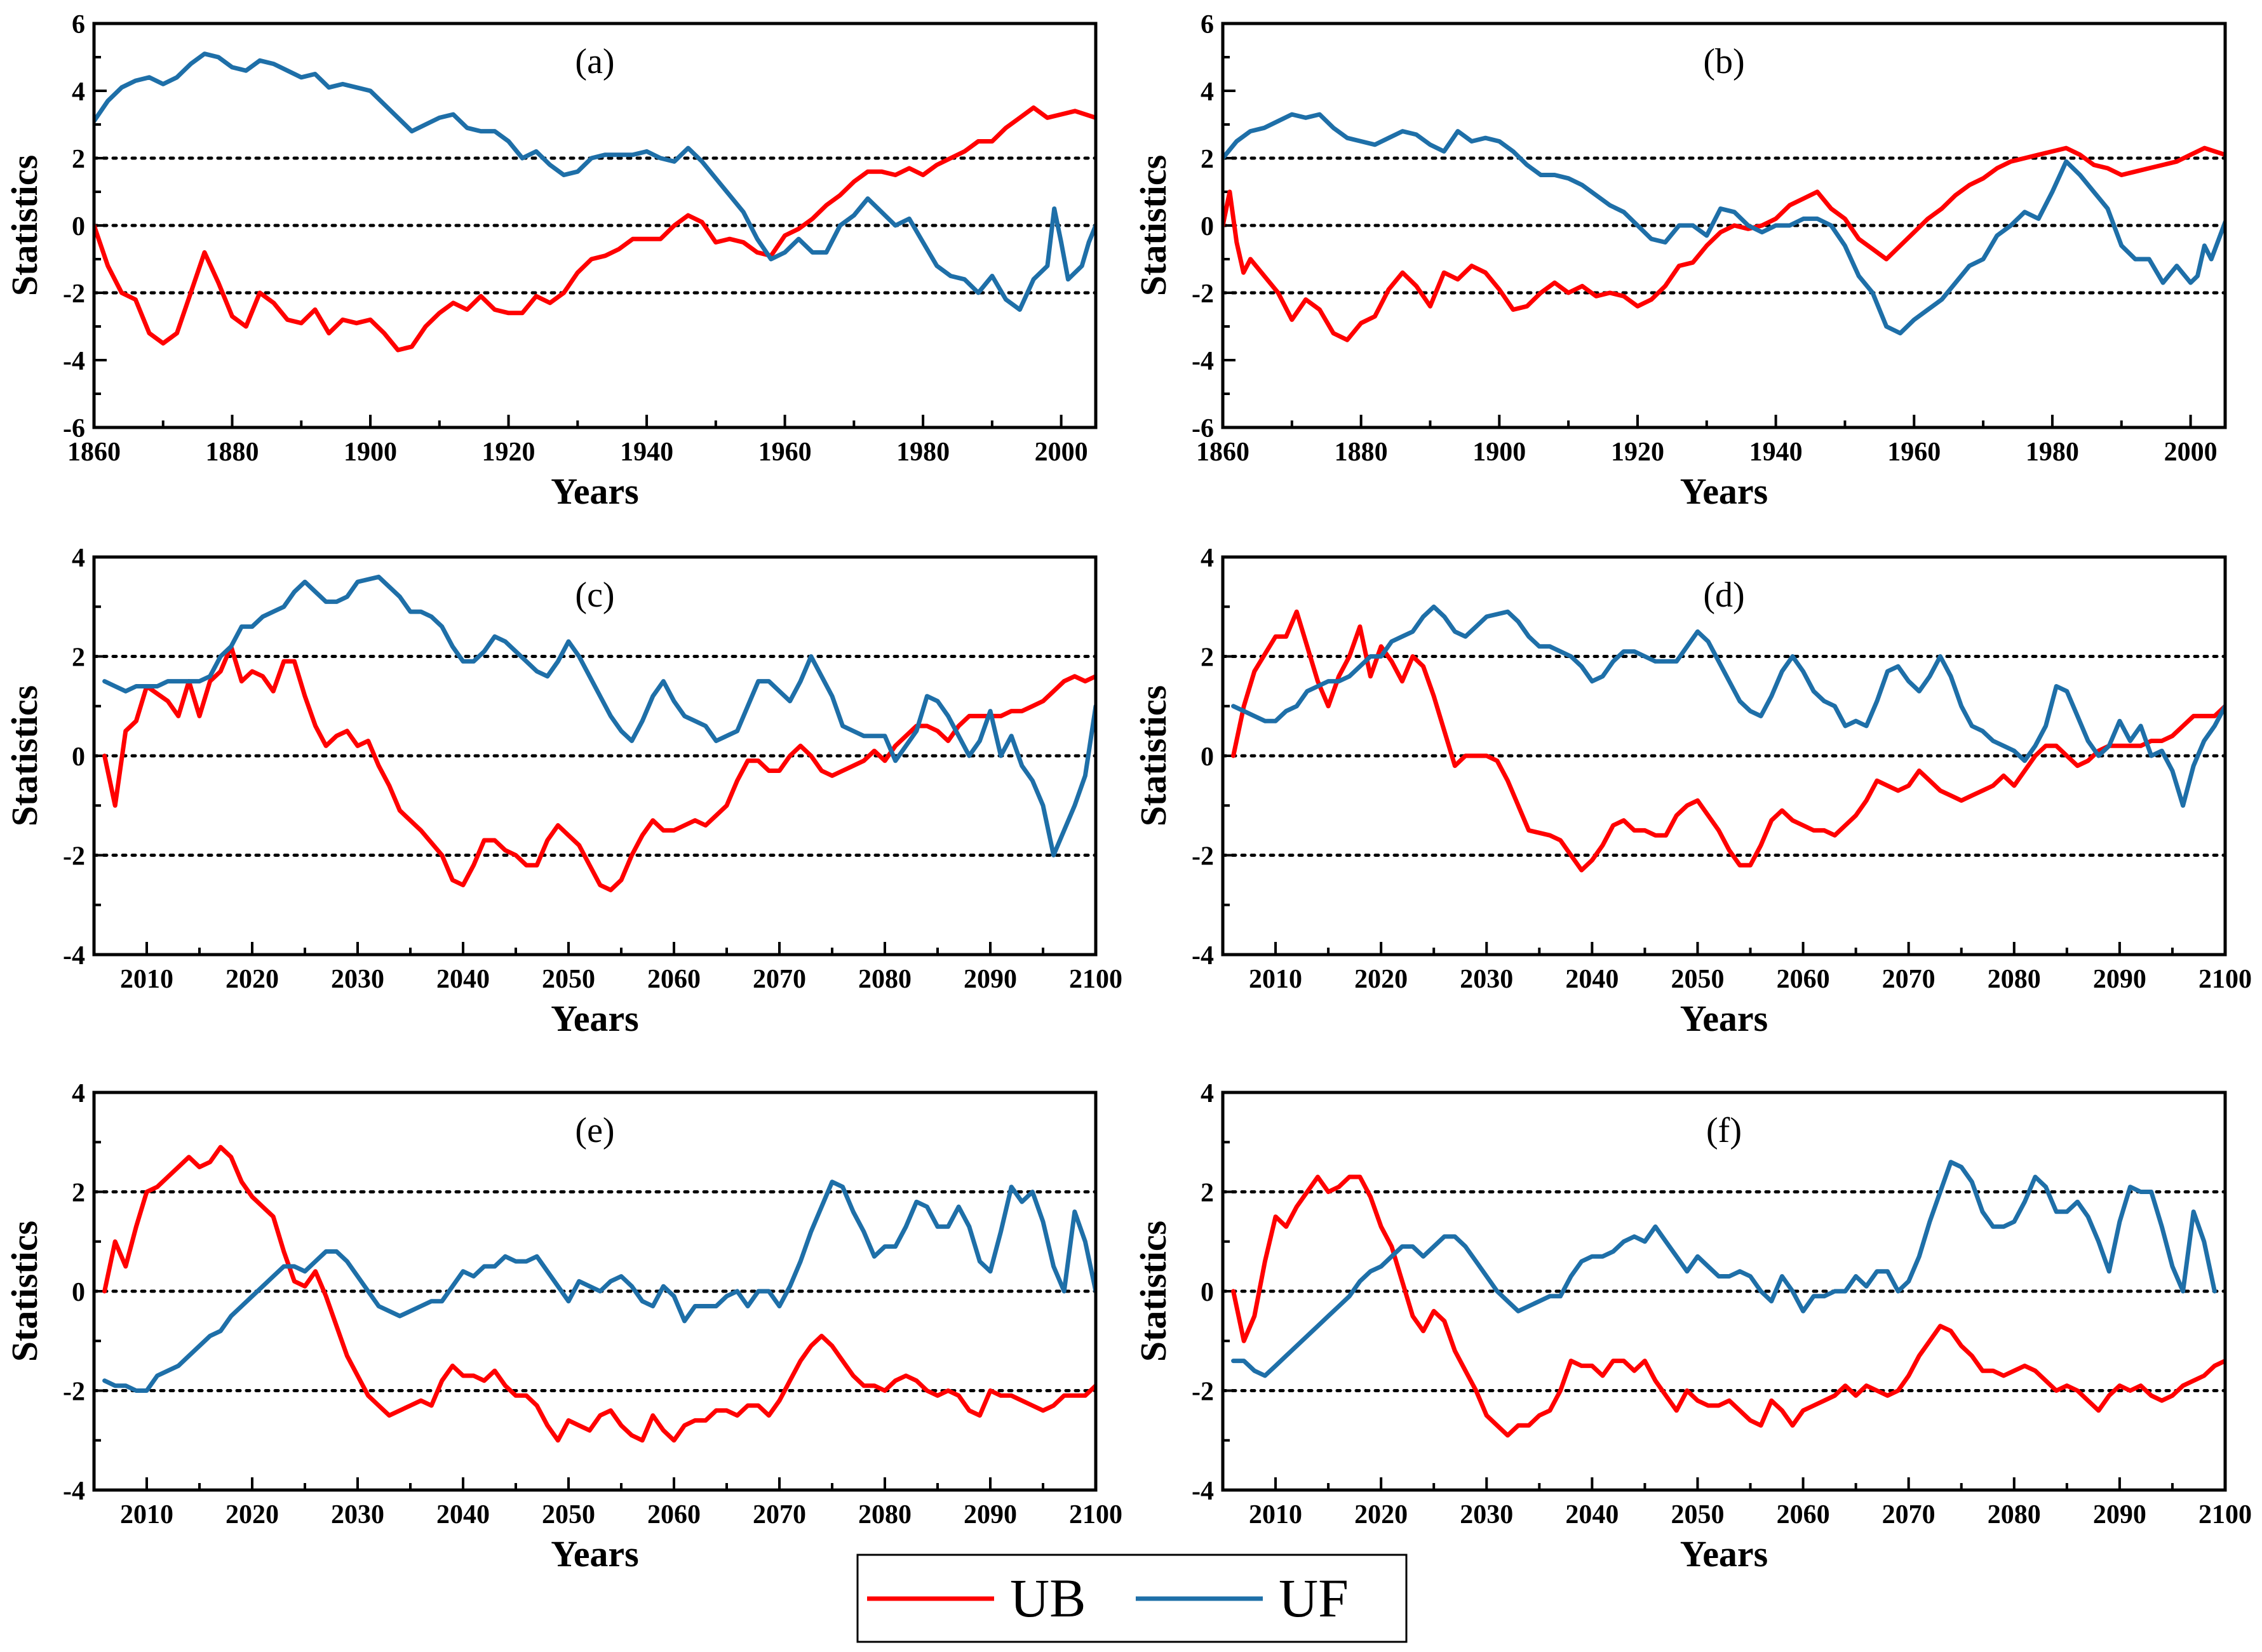  I want to click on panel-label: (a), so click(594, 62).